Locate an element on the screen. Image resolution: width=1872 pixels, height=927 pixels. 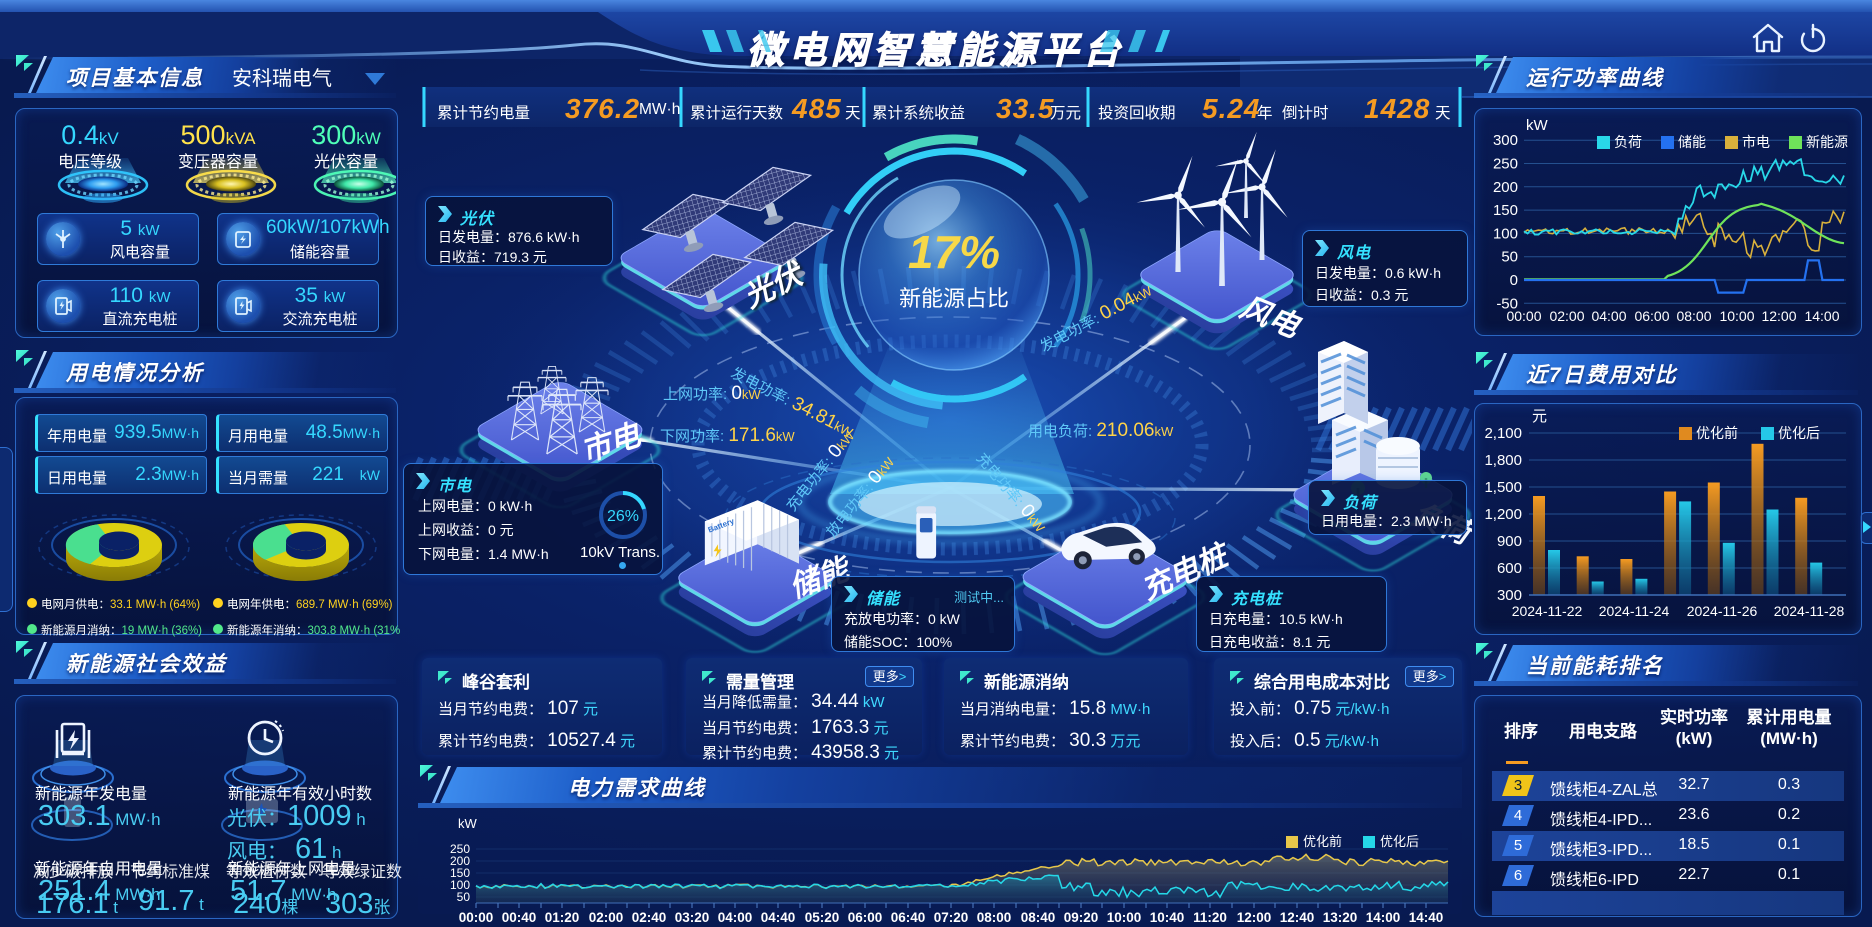
svg-text: 10:40 is located at coordinates (1167, 917).